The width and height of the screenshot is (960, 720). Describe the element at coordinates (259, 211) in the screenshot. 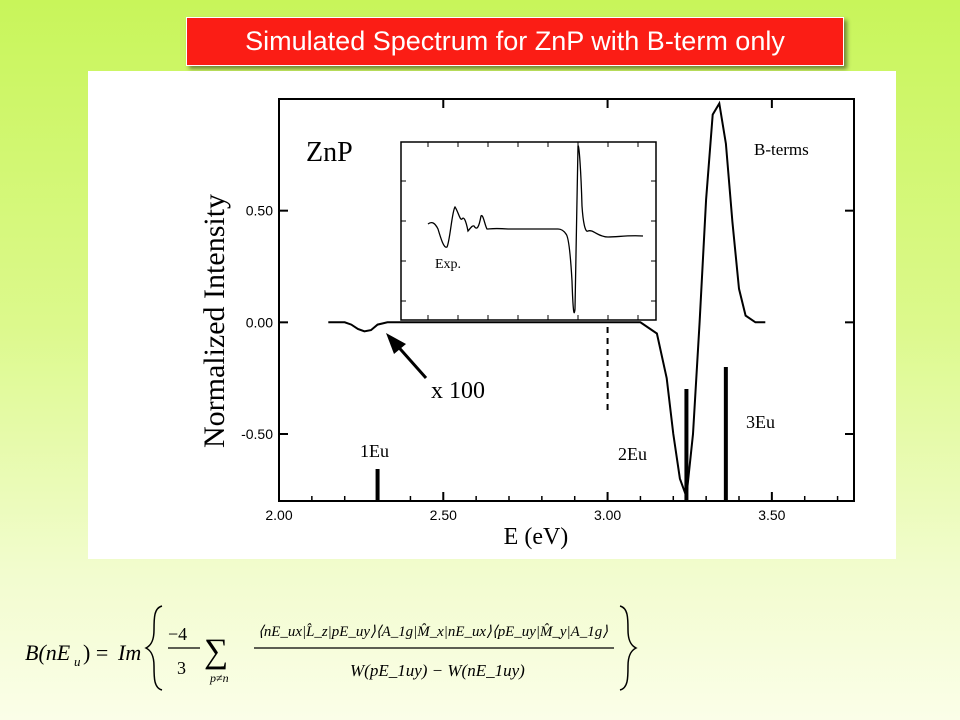

I see `y-tick-label: 0.50` at that location.